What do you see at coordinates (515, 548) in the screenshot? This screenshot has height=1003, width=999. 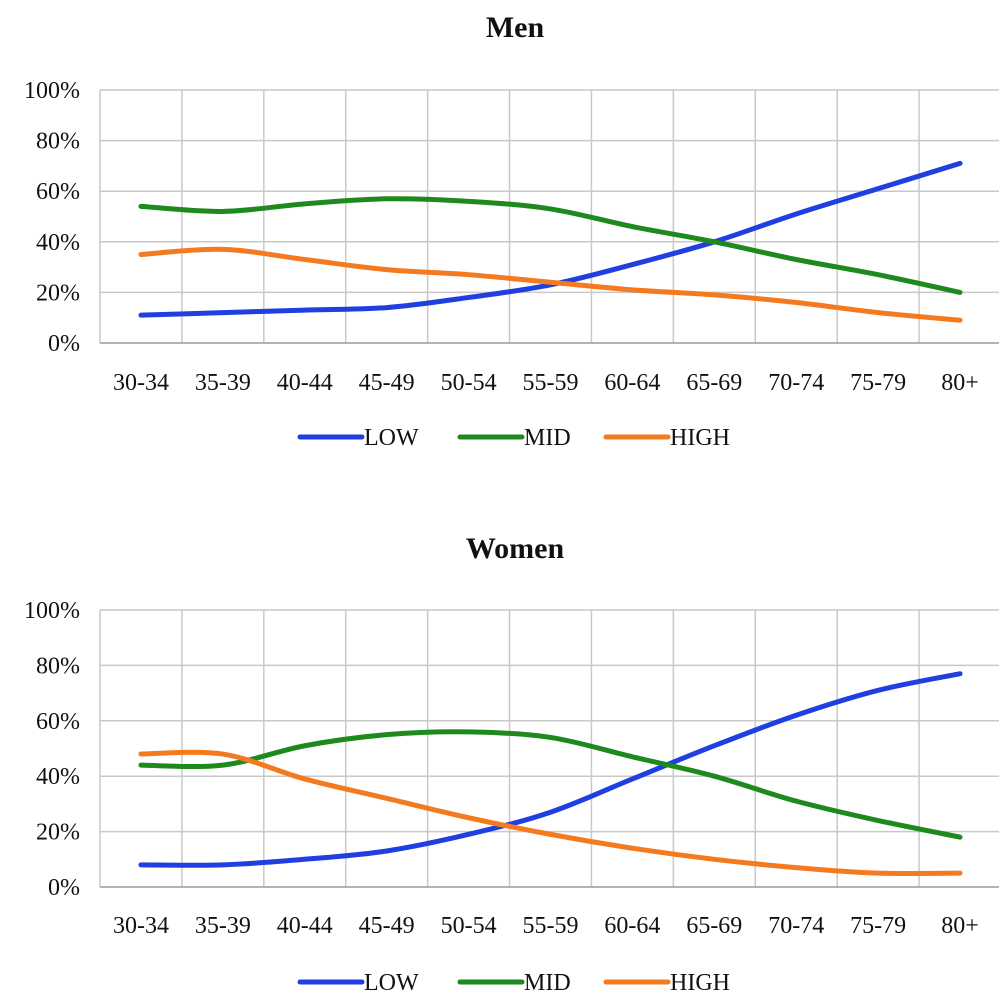 I see `chart-title: Women` at bounding box center [515, 548].